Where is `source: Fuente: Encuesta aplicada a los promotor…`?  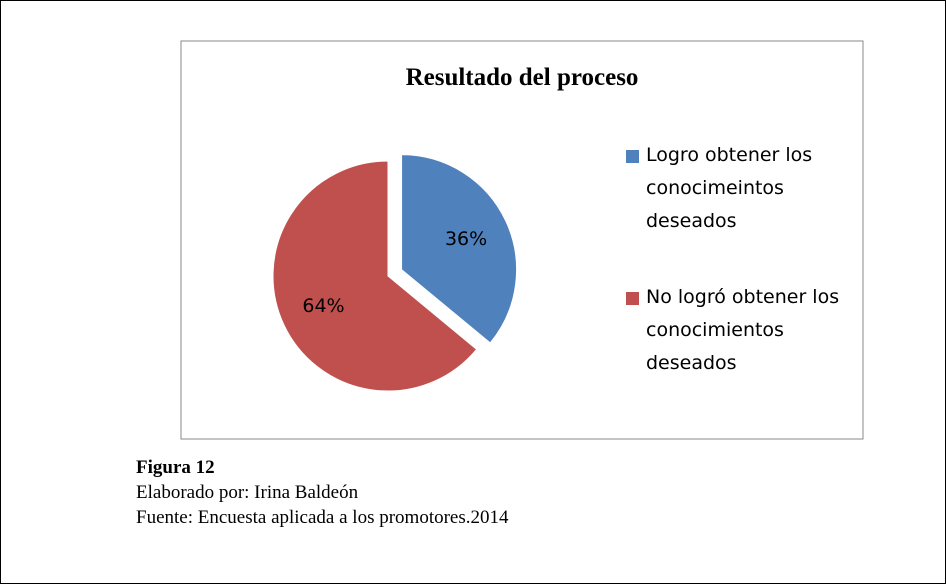
source: Fuente: Encuesta aplicada a los promotor… is located at coordinates (322, 517).